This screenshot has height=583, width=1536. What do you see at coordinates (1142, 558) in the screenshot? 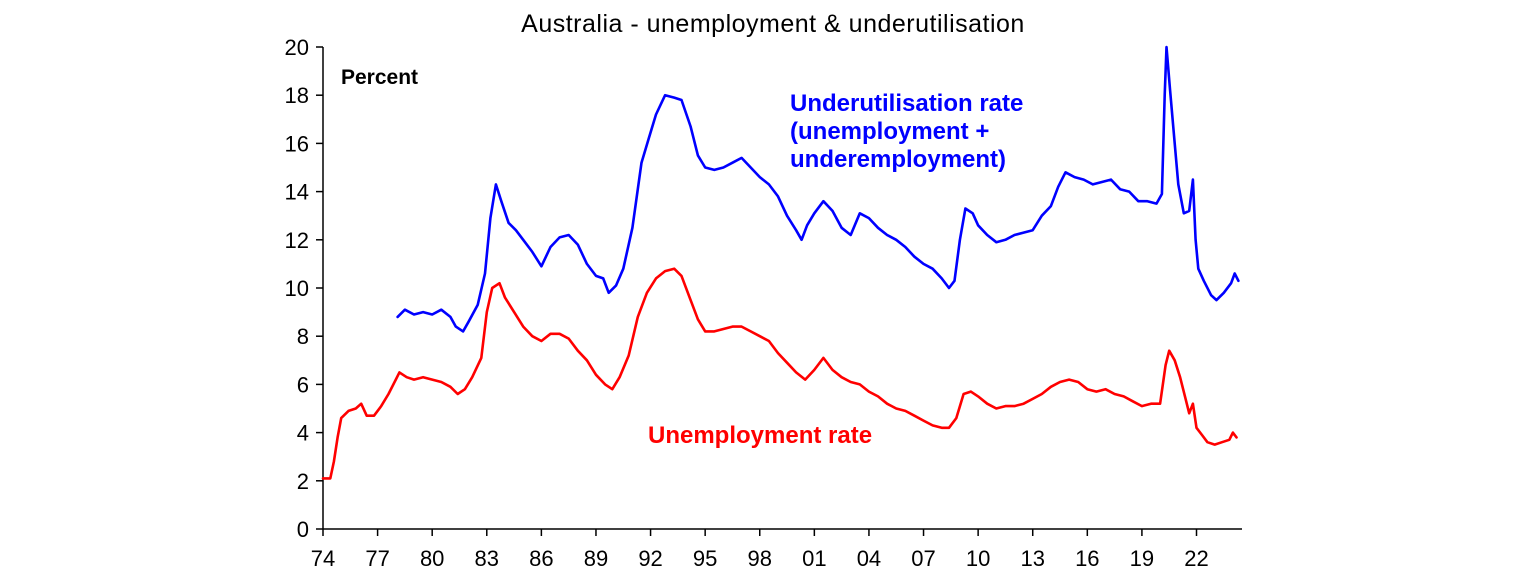
I see `x-tick-label: 19` at bounding box center [1142, 558].